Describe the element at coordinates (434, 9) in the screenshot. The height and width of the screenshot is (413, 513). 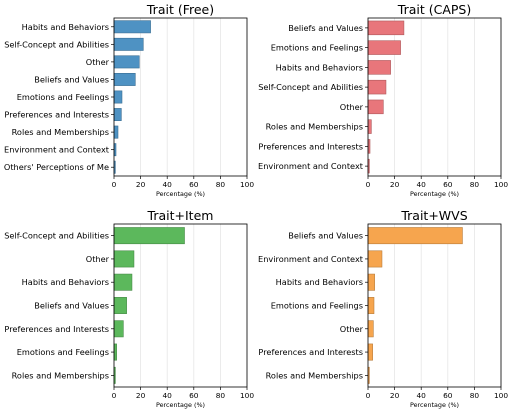
I see `chart-title: Trait (CAPS)` at that location.